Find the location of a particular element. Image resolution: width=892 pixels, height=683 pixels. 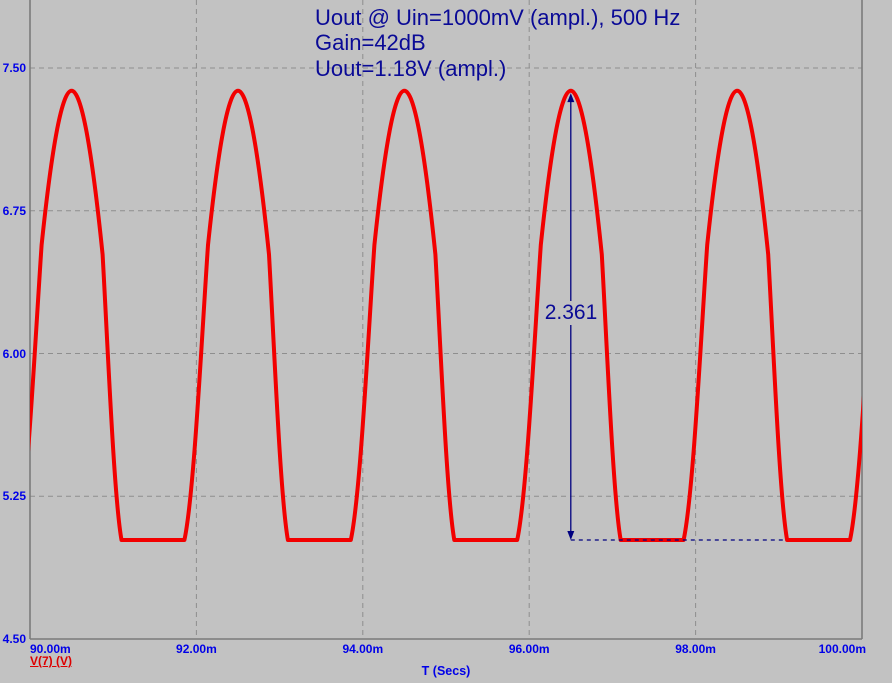

plot-title-line2: Gain=42dB is located at coordinates (370, 43).